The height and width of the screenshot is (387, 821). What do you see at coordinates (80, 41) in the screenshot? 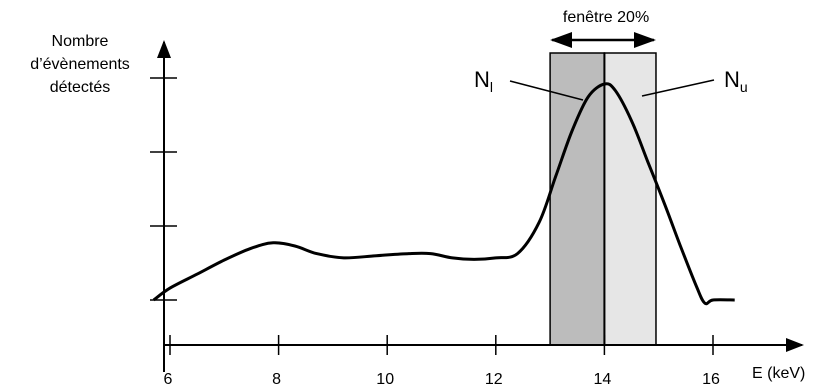
I see `y-axis-label-line-1: Nombre` at bounding box center [80, 41].